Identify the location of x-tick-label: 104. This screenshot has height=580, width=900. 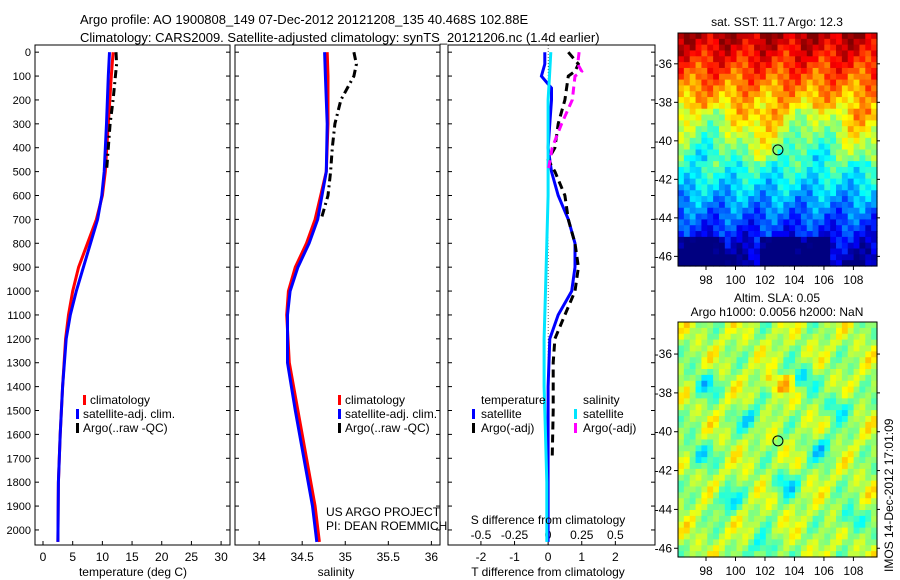
(794, 571).